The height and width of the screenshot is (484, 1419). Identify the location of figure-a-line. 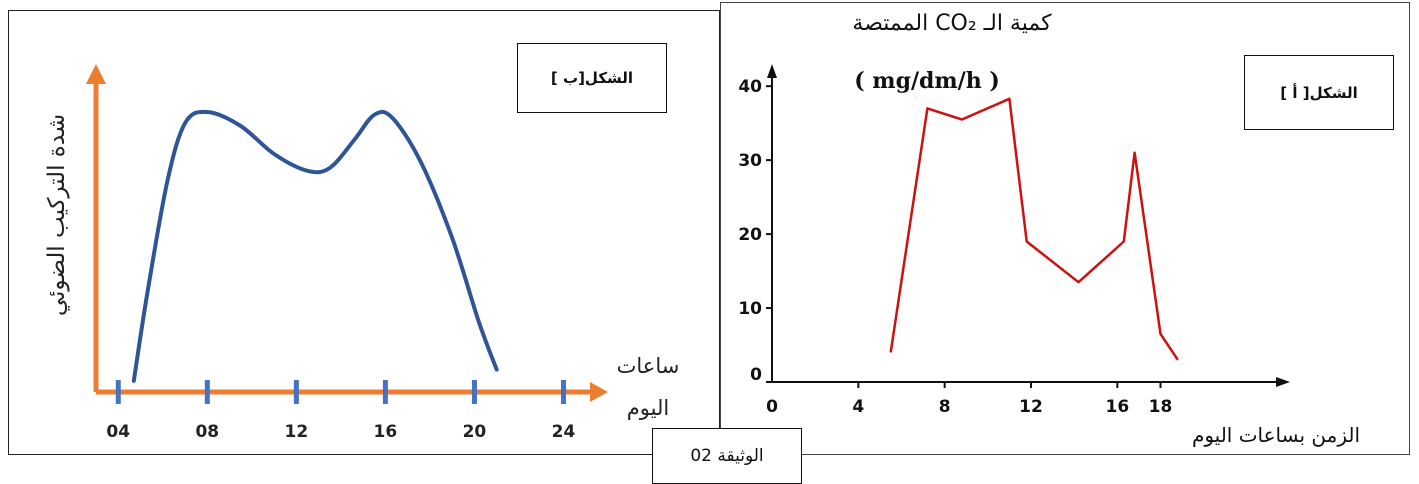
(1034, 229).